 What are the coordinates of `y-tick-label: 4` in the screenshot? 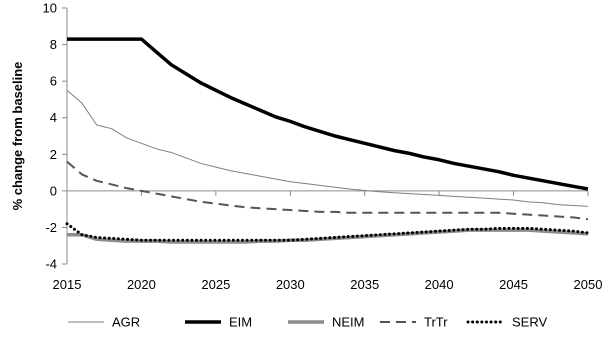 It's located at (53, 117).